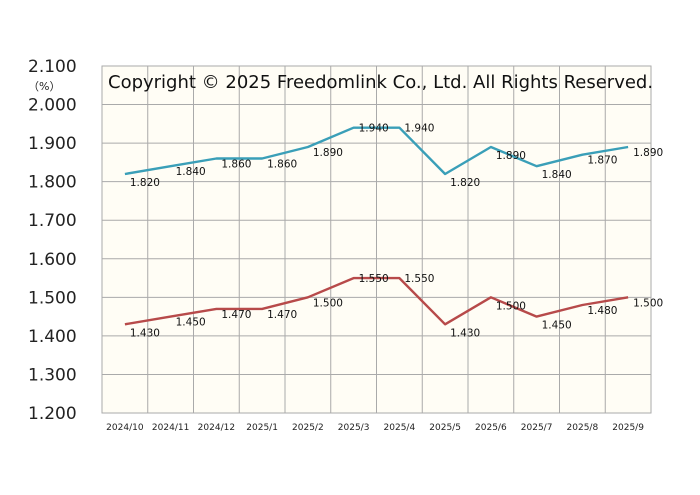  What do you see at coordinates (308, 428) in the screenshot?
I see `x-tick-label: 2025/2` at bounding box center [308, 428].